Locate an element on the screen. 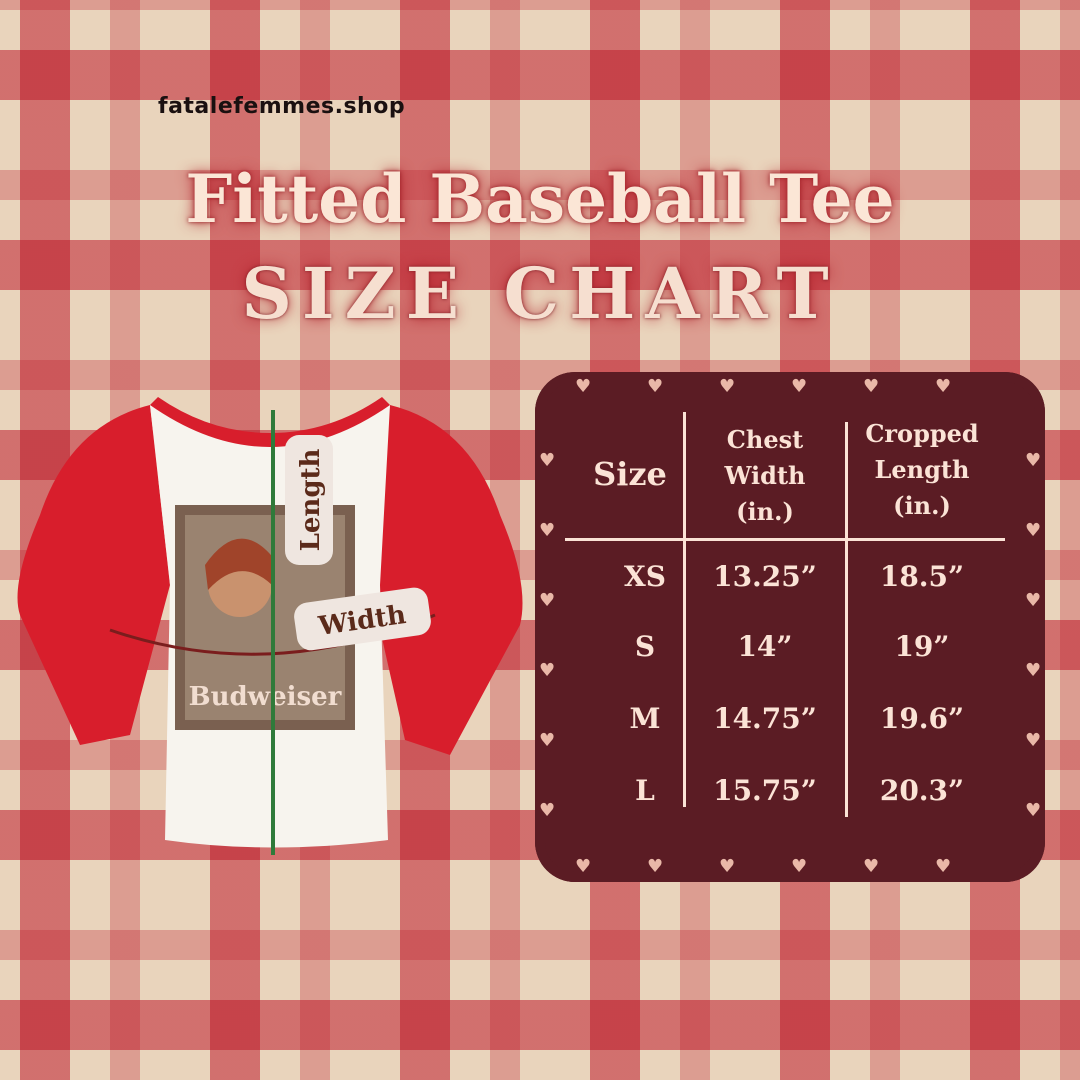  length-cell: 18.5” is located at coordinates (922, 576).